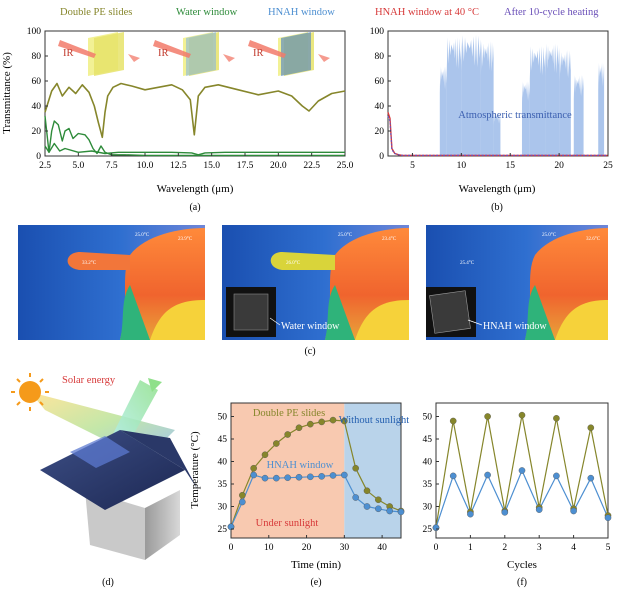 The height and width of the screenshot is (594, 619). I want to click on chart-f-ytick-label: 35, so click(428, 485).